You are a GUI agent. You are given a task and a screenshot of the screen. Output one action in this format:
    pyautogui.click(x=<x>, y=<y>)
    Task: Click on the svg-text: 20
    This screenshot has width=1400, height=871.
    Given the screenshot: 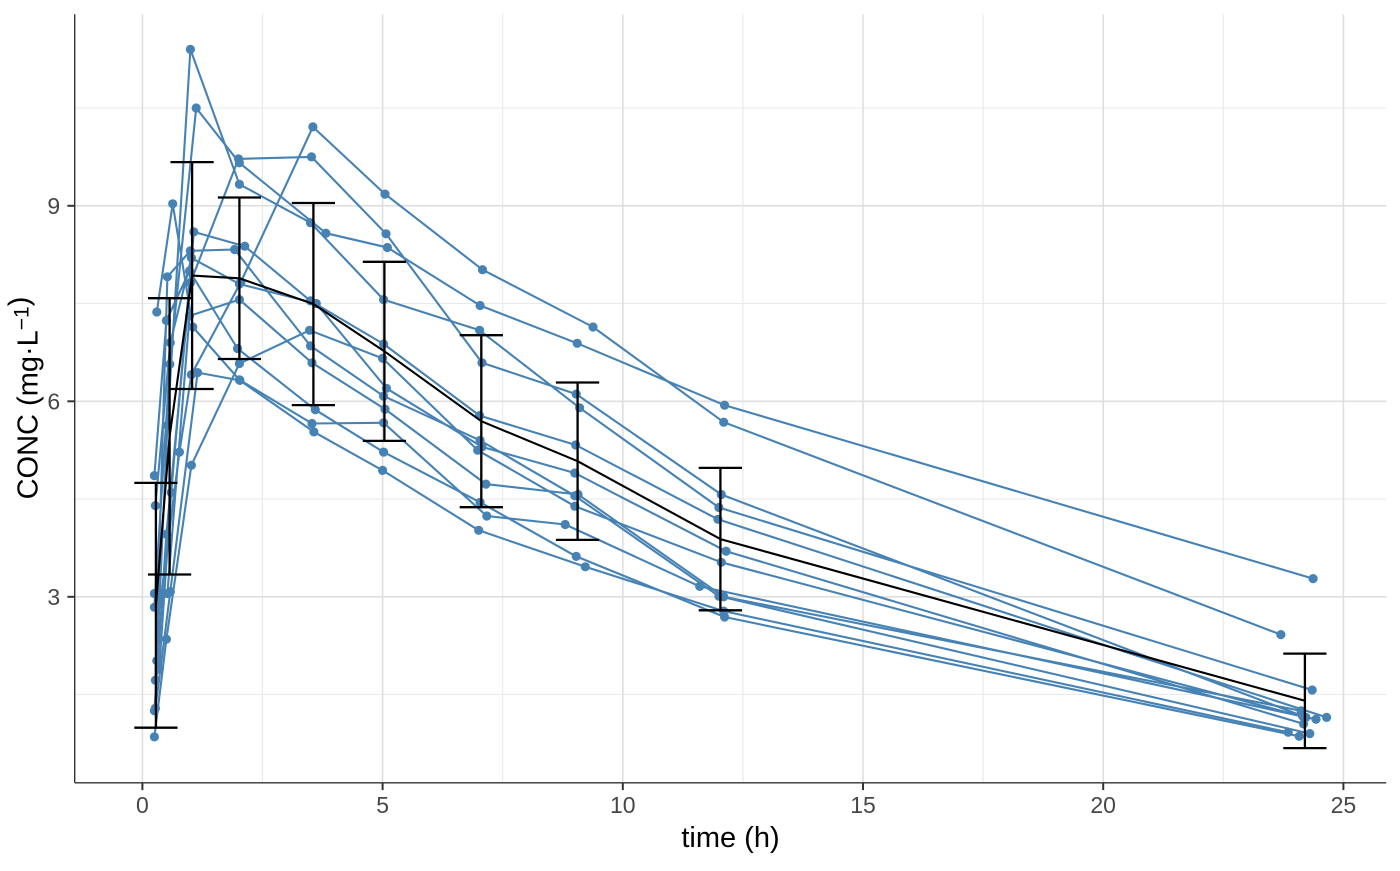 What is the action you would take?
    pyautogui.click(x=1103, y=805)
    